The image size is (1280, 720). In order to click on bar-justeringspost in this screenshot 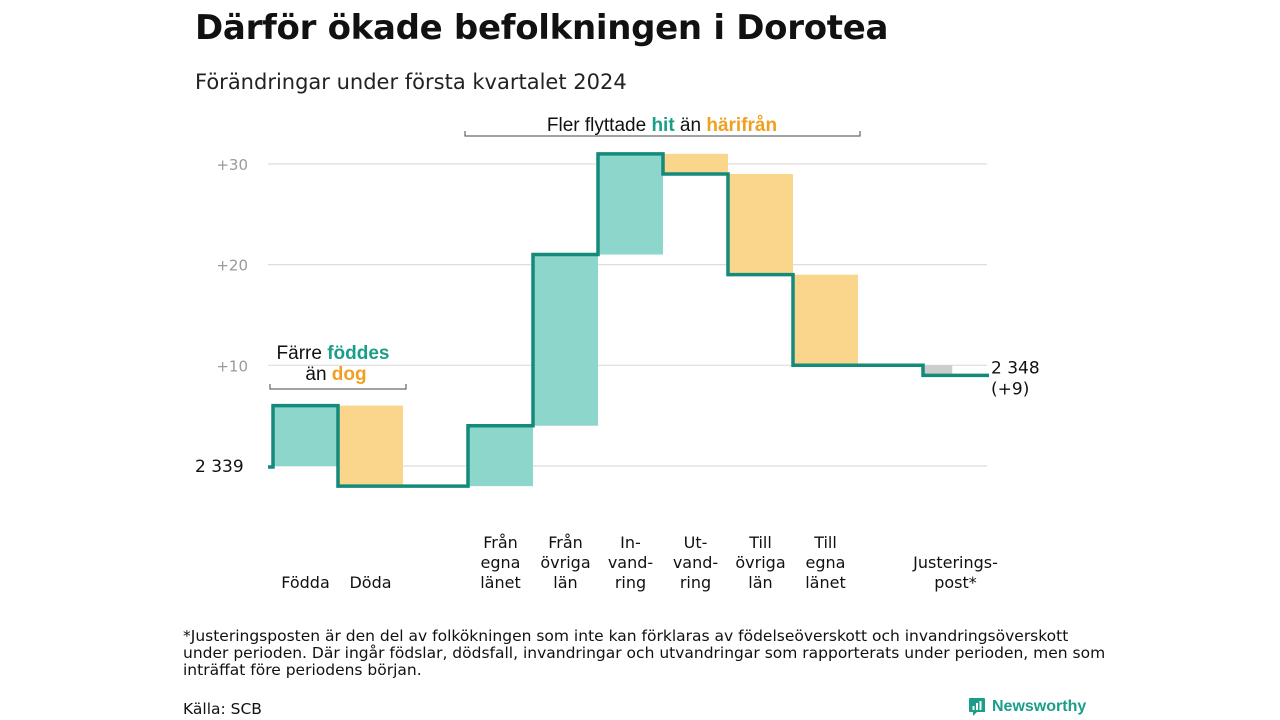, I will do `click(938, 370)`.